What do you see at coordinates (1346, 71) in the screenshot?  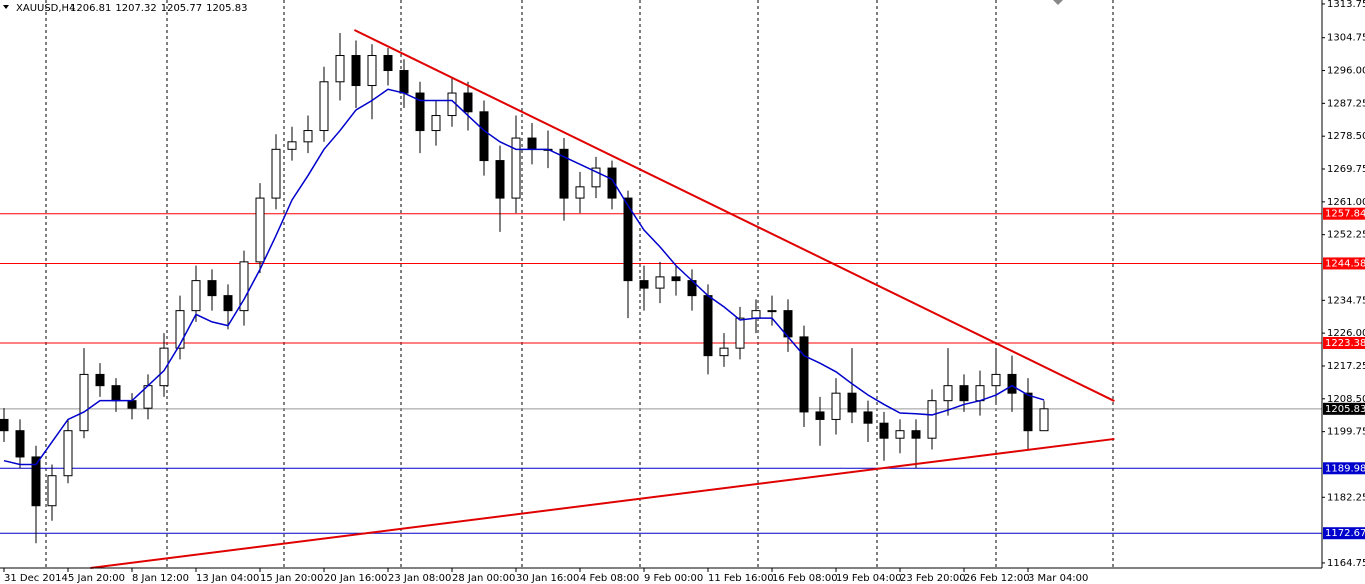 I see `y-tick-label: 1296.00` at bounding box center [1346, 71].